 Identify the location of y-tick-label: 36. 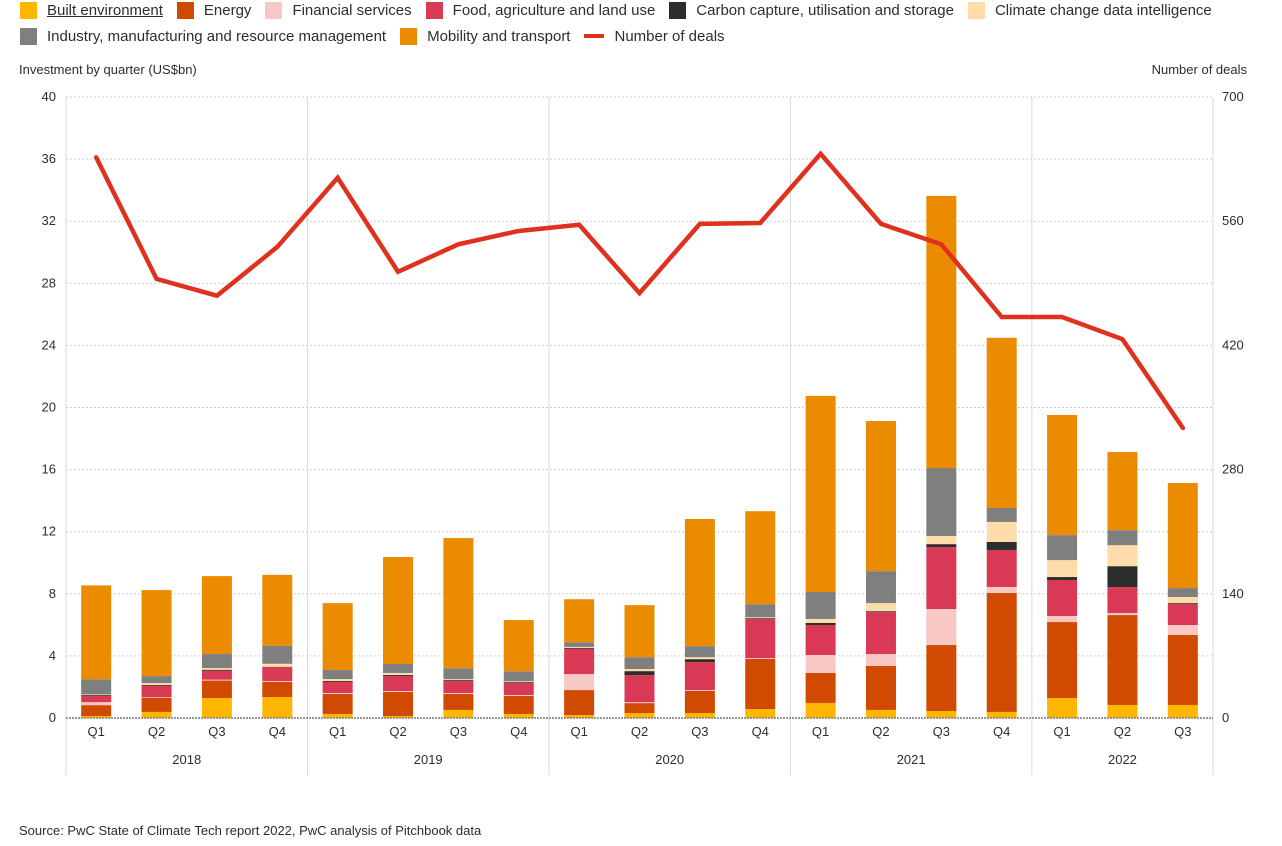
(49, 158).